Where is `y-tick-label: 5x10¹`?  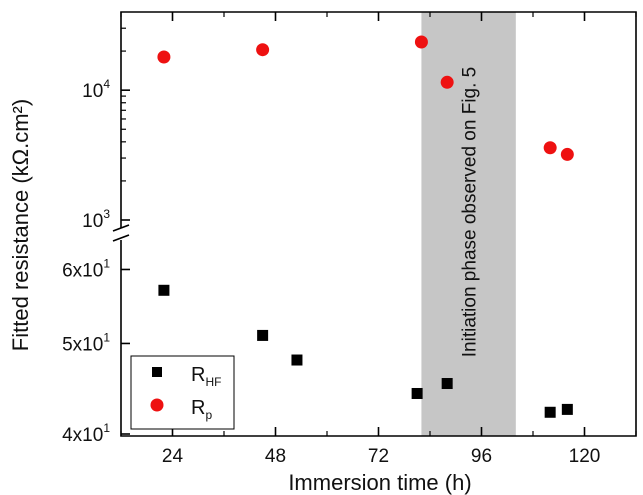 y-tick-label: 5x10¹ is located at coordinates (86, 342).